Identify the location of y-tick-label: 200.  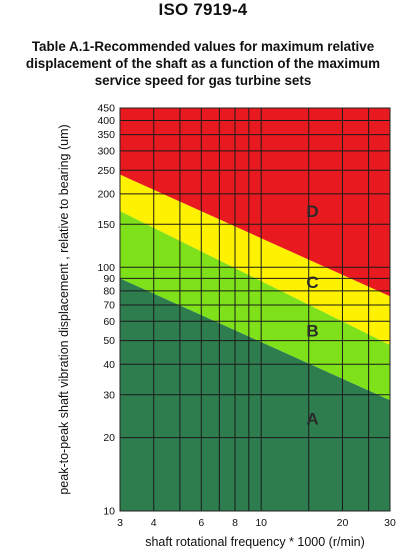
(106, 194).